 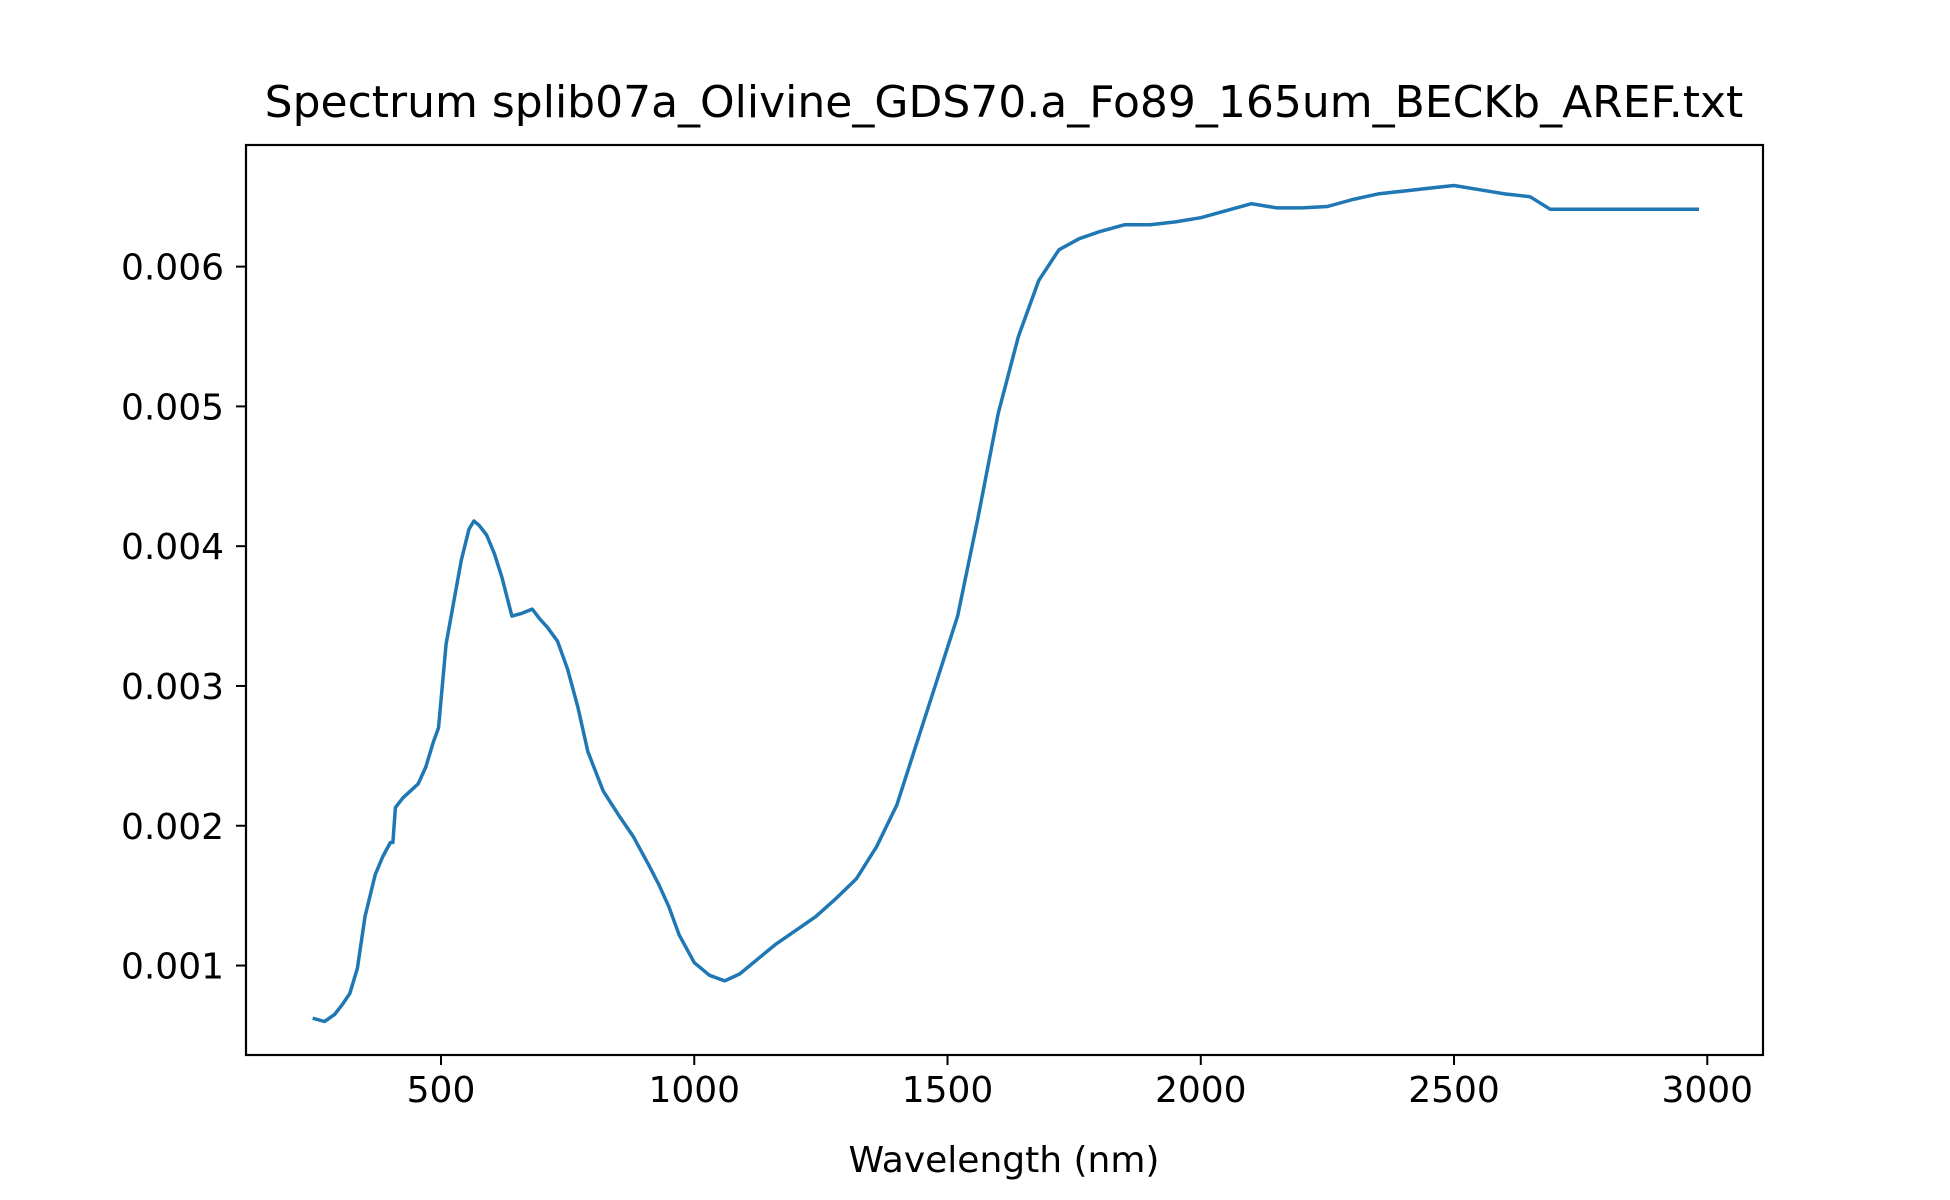 I want to click on y-tick-label: 0.004, so click(x=172, y=547).